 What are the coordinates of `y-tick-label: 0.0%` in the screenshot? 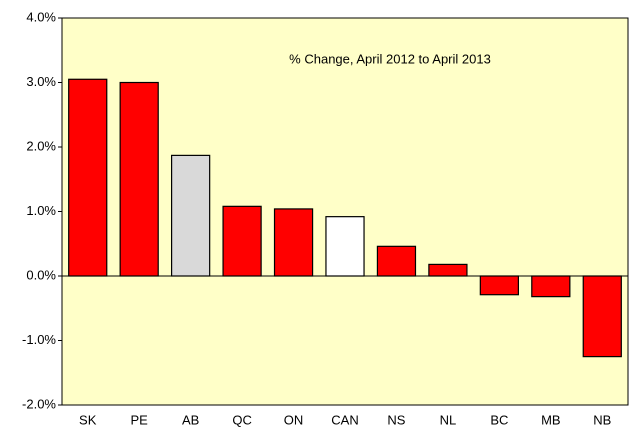 It's located at (41, 274).